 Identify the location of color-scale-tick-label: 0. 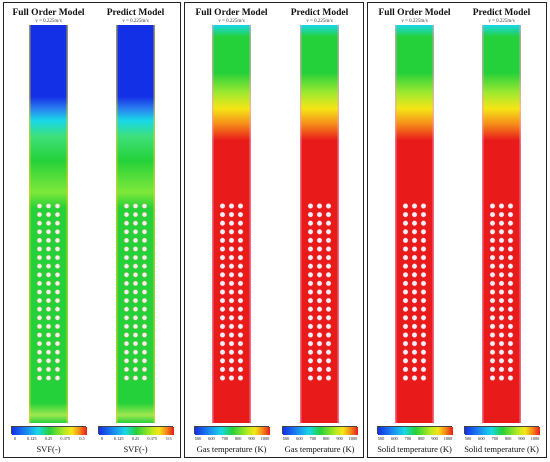
(102, 438).